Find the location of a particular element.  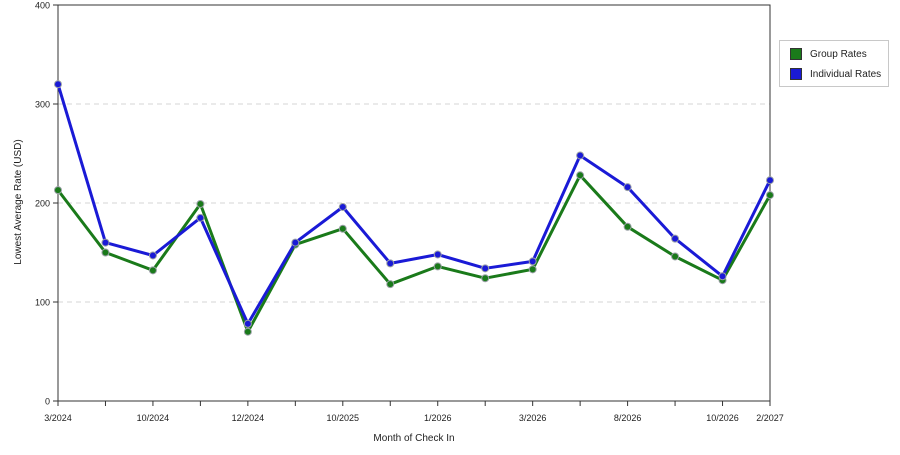

x-tick-label: 10/2024 is located at coordinates (153, 418).